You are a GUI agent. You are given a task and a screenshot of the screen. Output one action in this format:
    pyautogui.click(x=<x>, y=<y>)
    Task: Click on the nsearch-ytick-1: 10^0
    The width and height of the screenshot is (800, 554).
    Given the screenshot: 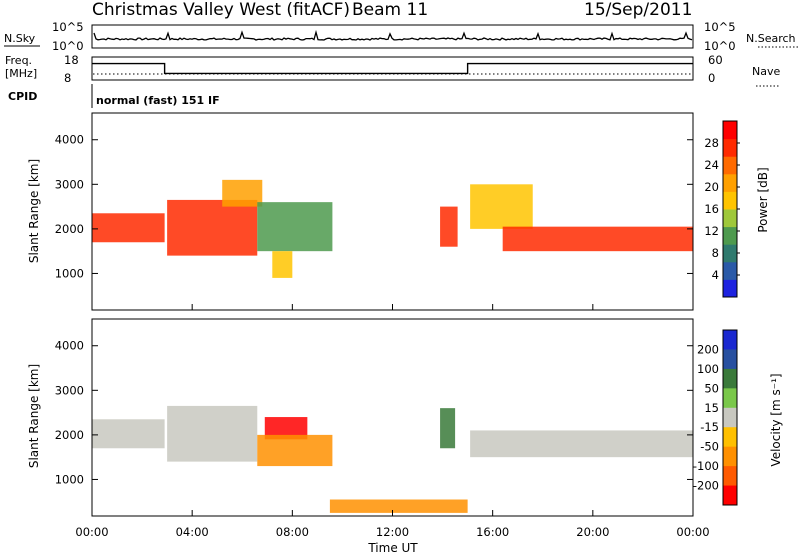 What is the action you would take?
    pyautogui.click(x=720, y=46)
    